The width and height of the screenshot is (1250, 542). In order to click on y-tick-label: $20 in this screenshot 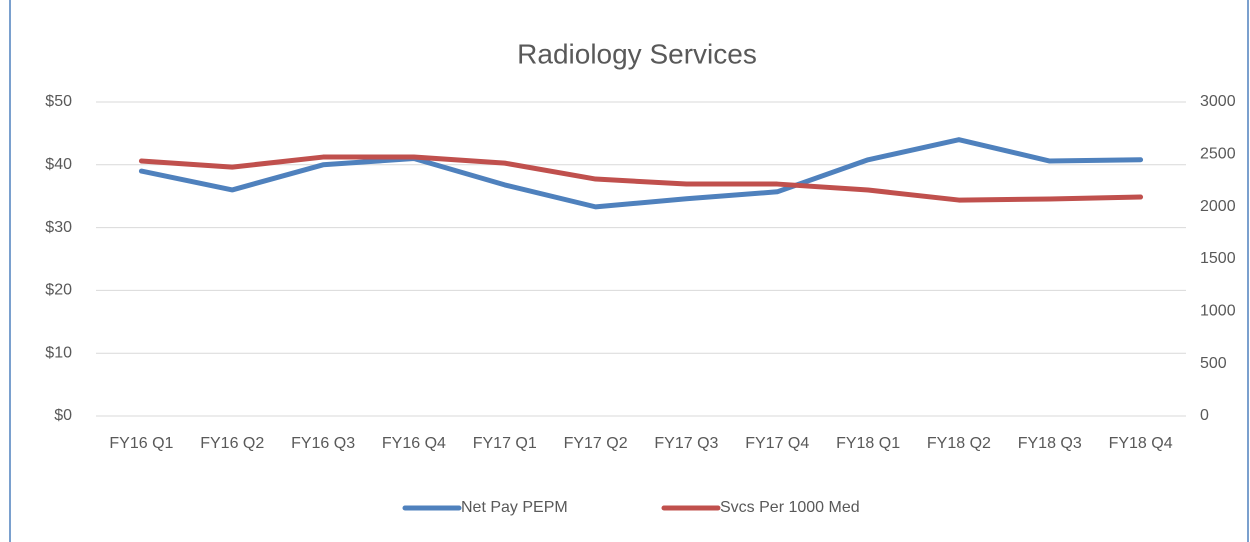, I will do `click(58, 290)`.